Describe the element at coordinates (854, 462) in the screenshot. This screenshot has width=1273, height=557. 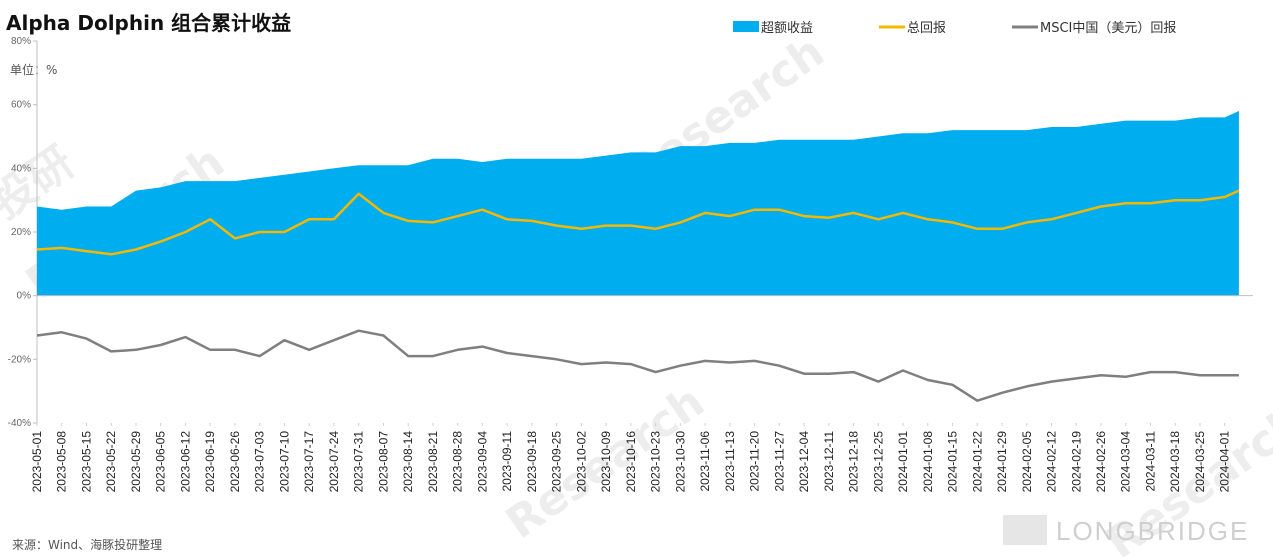
I see `x-tick-label: 2023-12-18` at that location.